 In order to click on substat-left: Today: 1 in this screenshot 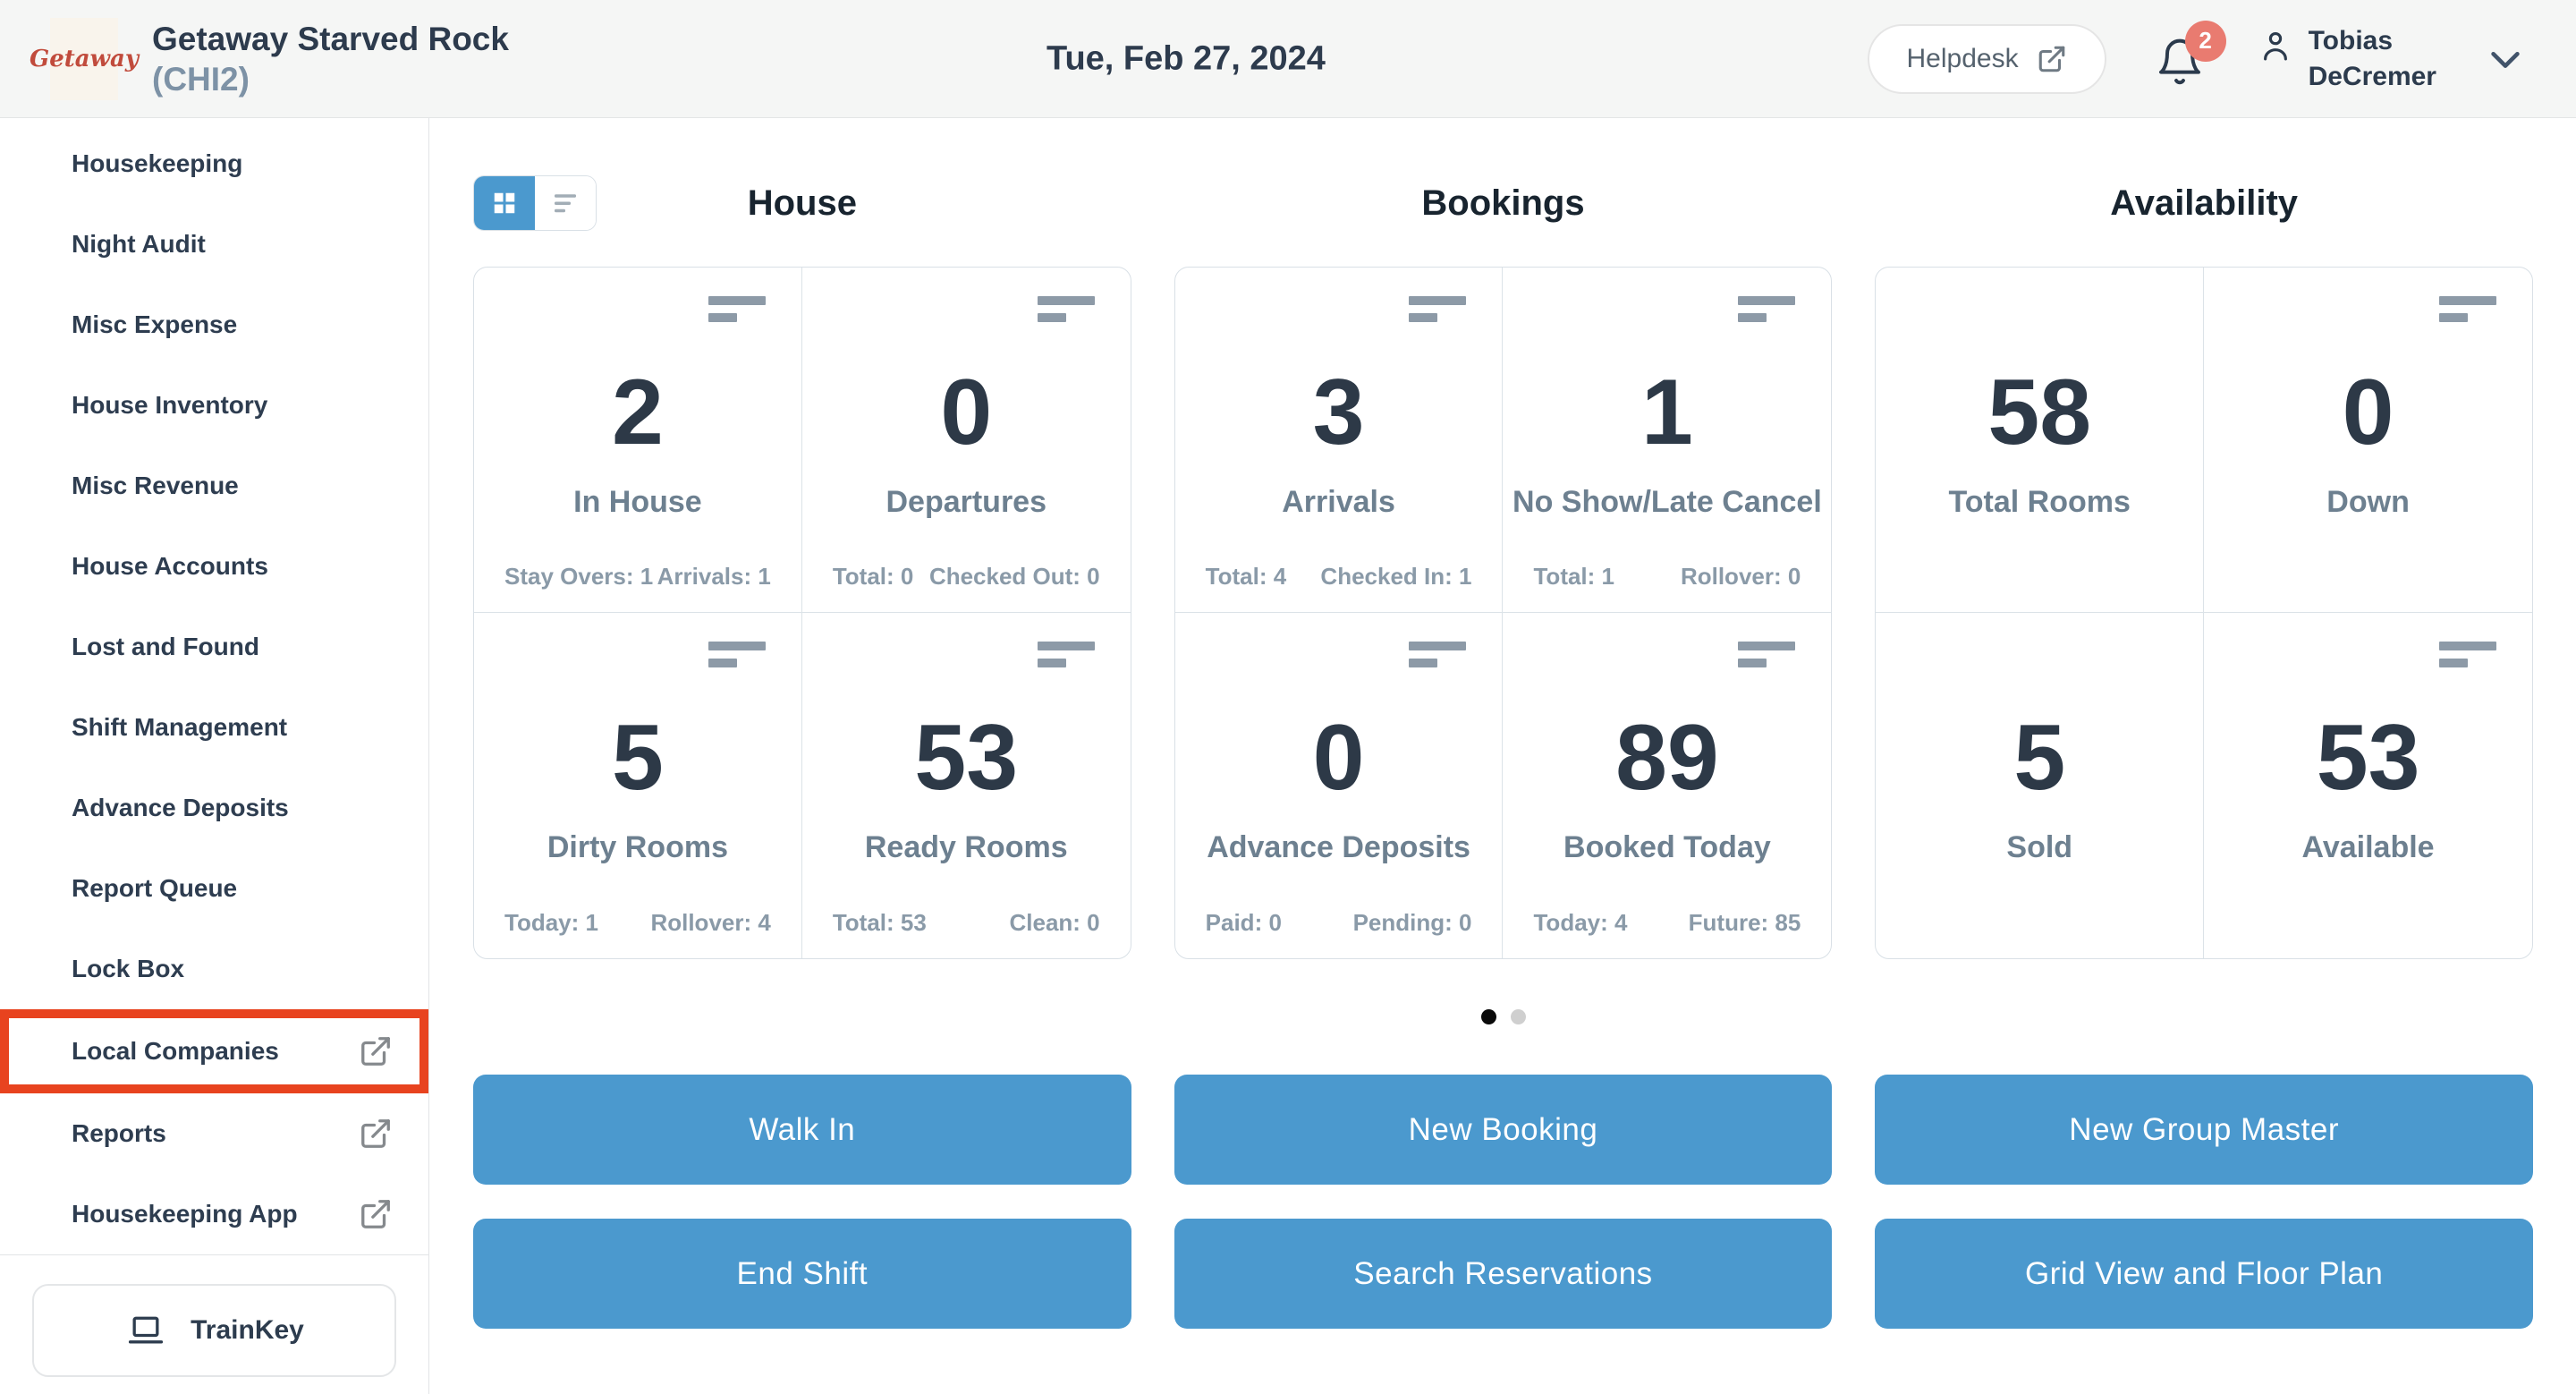, I will do `click(551, 922)`.